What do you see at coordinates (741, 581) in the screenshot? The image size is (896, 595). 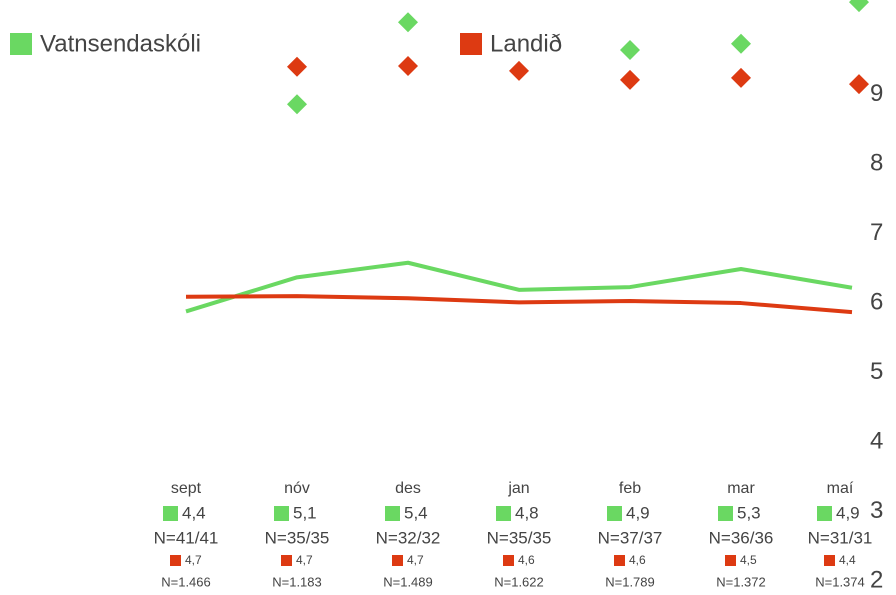 I see `national-n: N=1.372` at bounding box center [741, 581].